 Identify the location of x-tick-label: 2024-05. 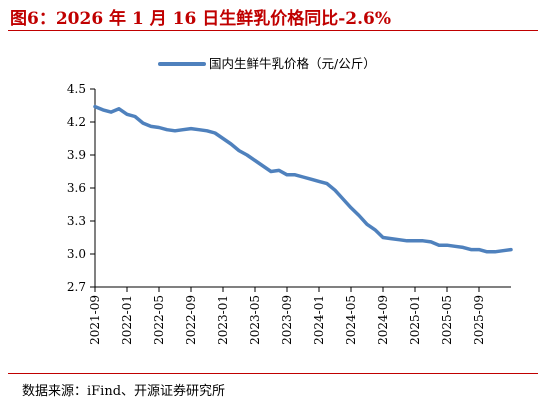
(351, 320).